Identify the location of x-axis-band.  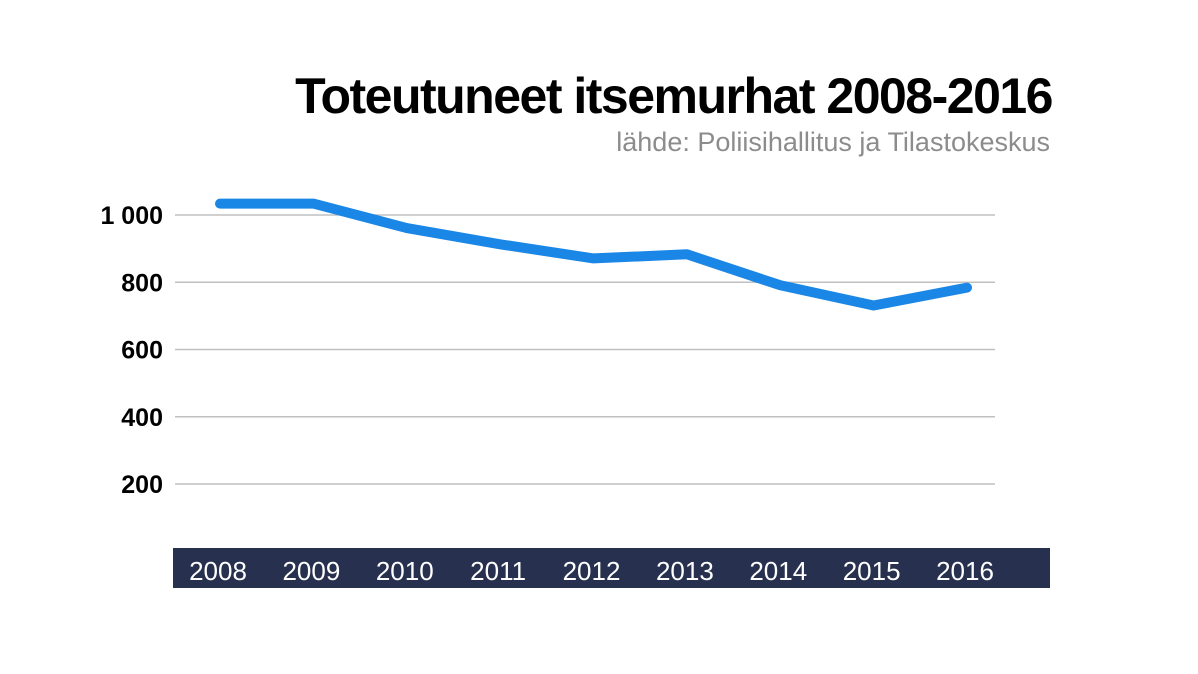
(611, 568).